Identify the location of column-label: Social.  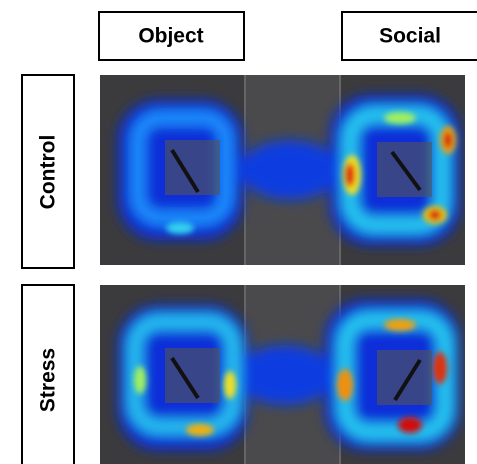
(410, 36).